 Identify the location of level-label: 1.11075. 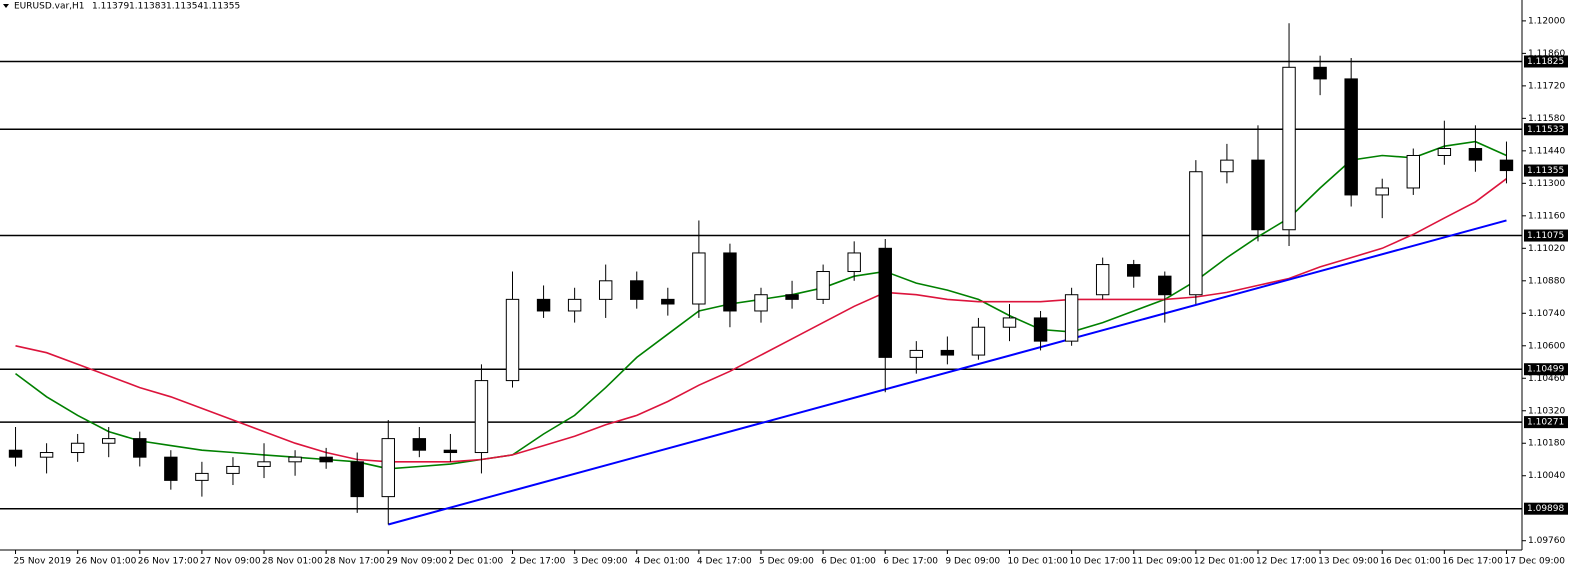
(1545, 236).